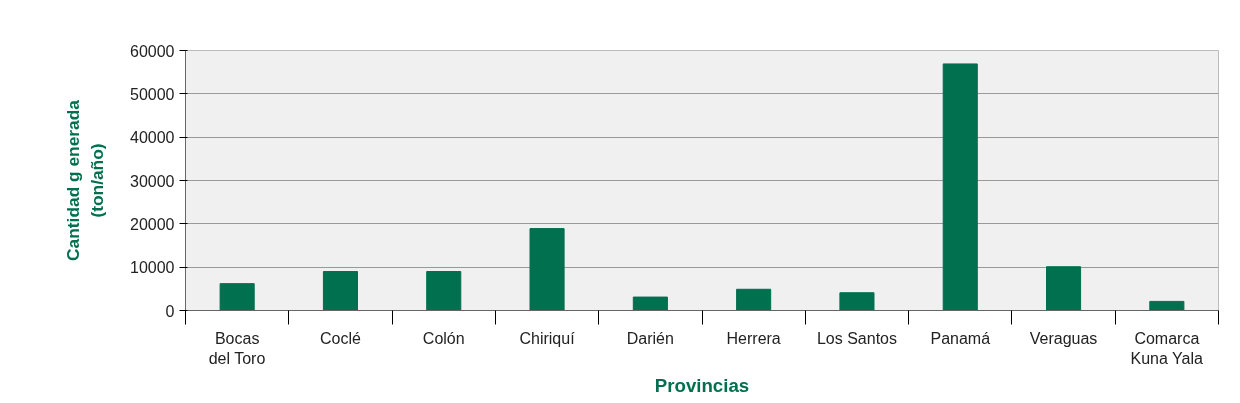 This screenshot has width=1240, height=403. I want to click on y-tick-label: 60000, so click(152, 51).